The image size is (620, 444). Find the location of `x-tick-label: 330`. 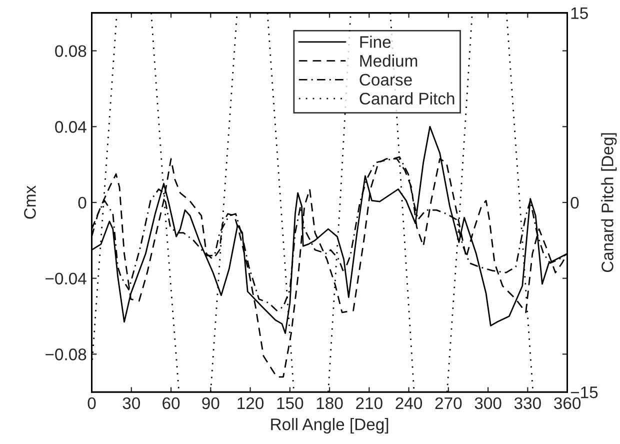

x-tick-label: 330 is located at coordinates (527, 403).